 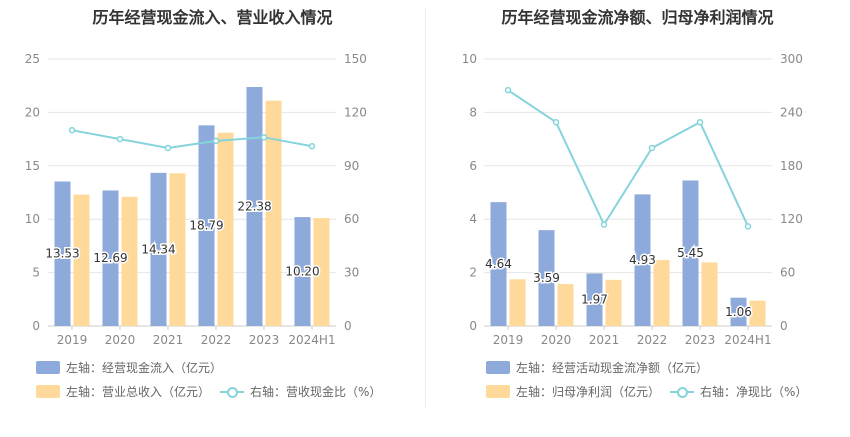 I want to click on bar-data-label: 12.69, so click(x=110, y=258).